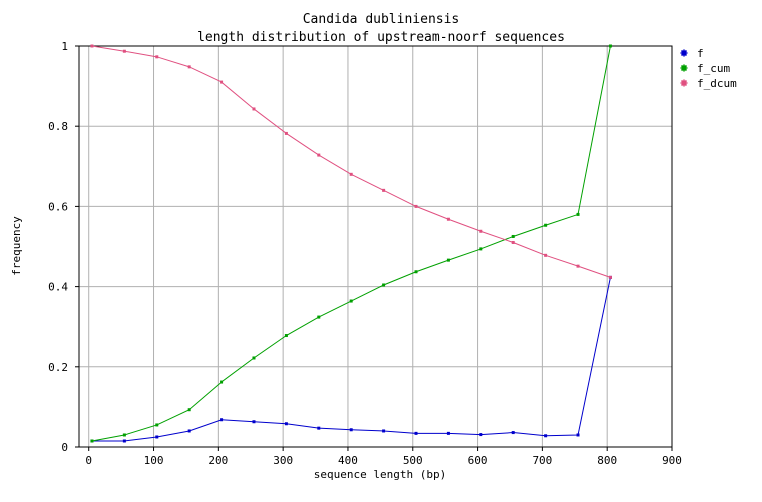 The height and width of the screenshot is (502, 762). Describe the element at coordinates (58, 126) in the screenshot. I see `y-tick-label: 0.8` at that location.